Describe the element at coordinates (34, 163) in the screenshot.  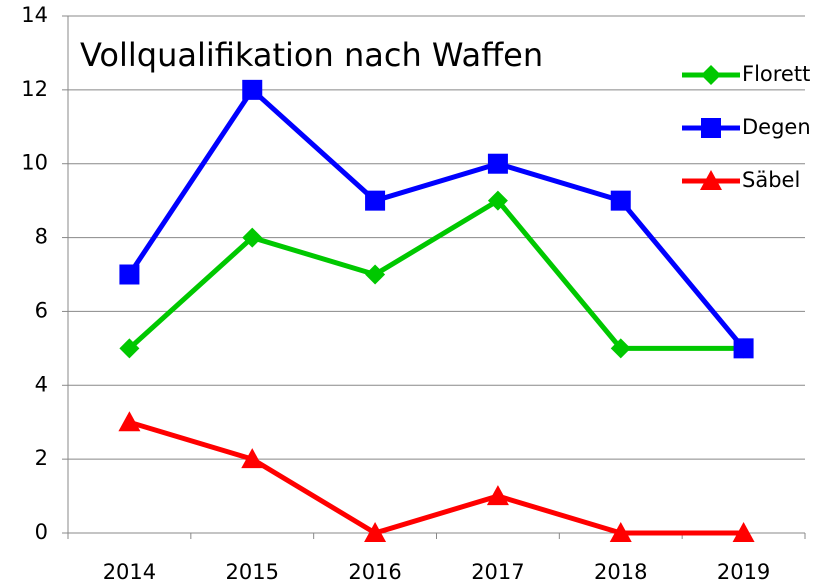
I see `y-tick-label: 10` at that location.